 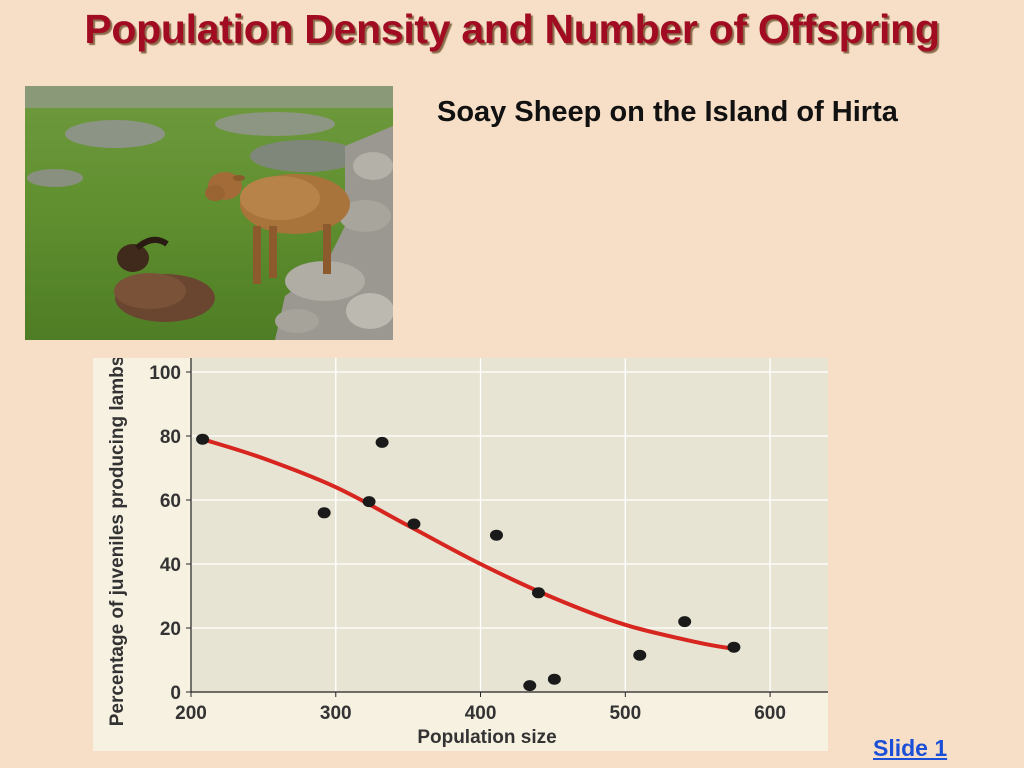 I want to click on x-axis-label: Population size, so click(x=486, y=737).